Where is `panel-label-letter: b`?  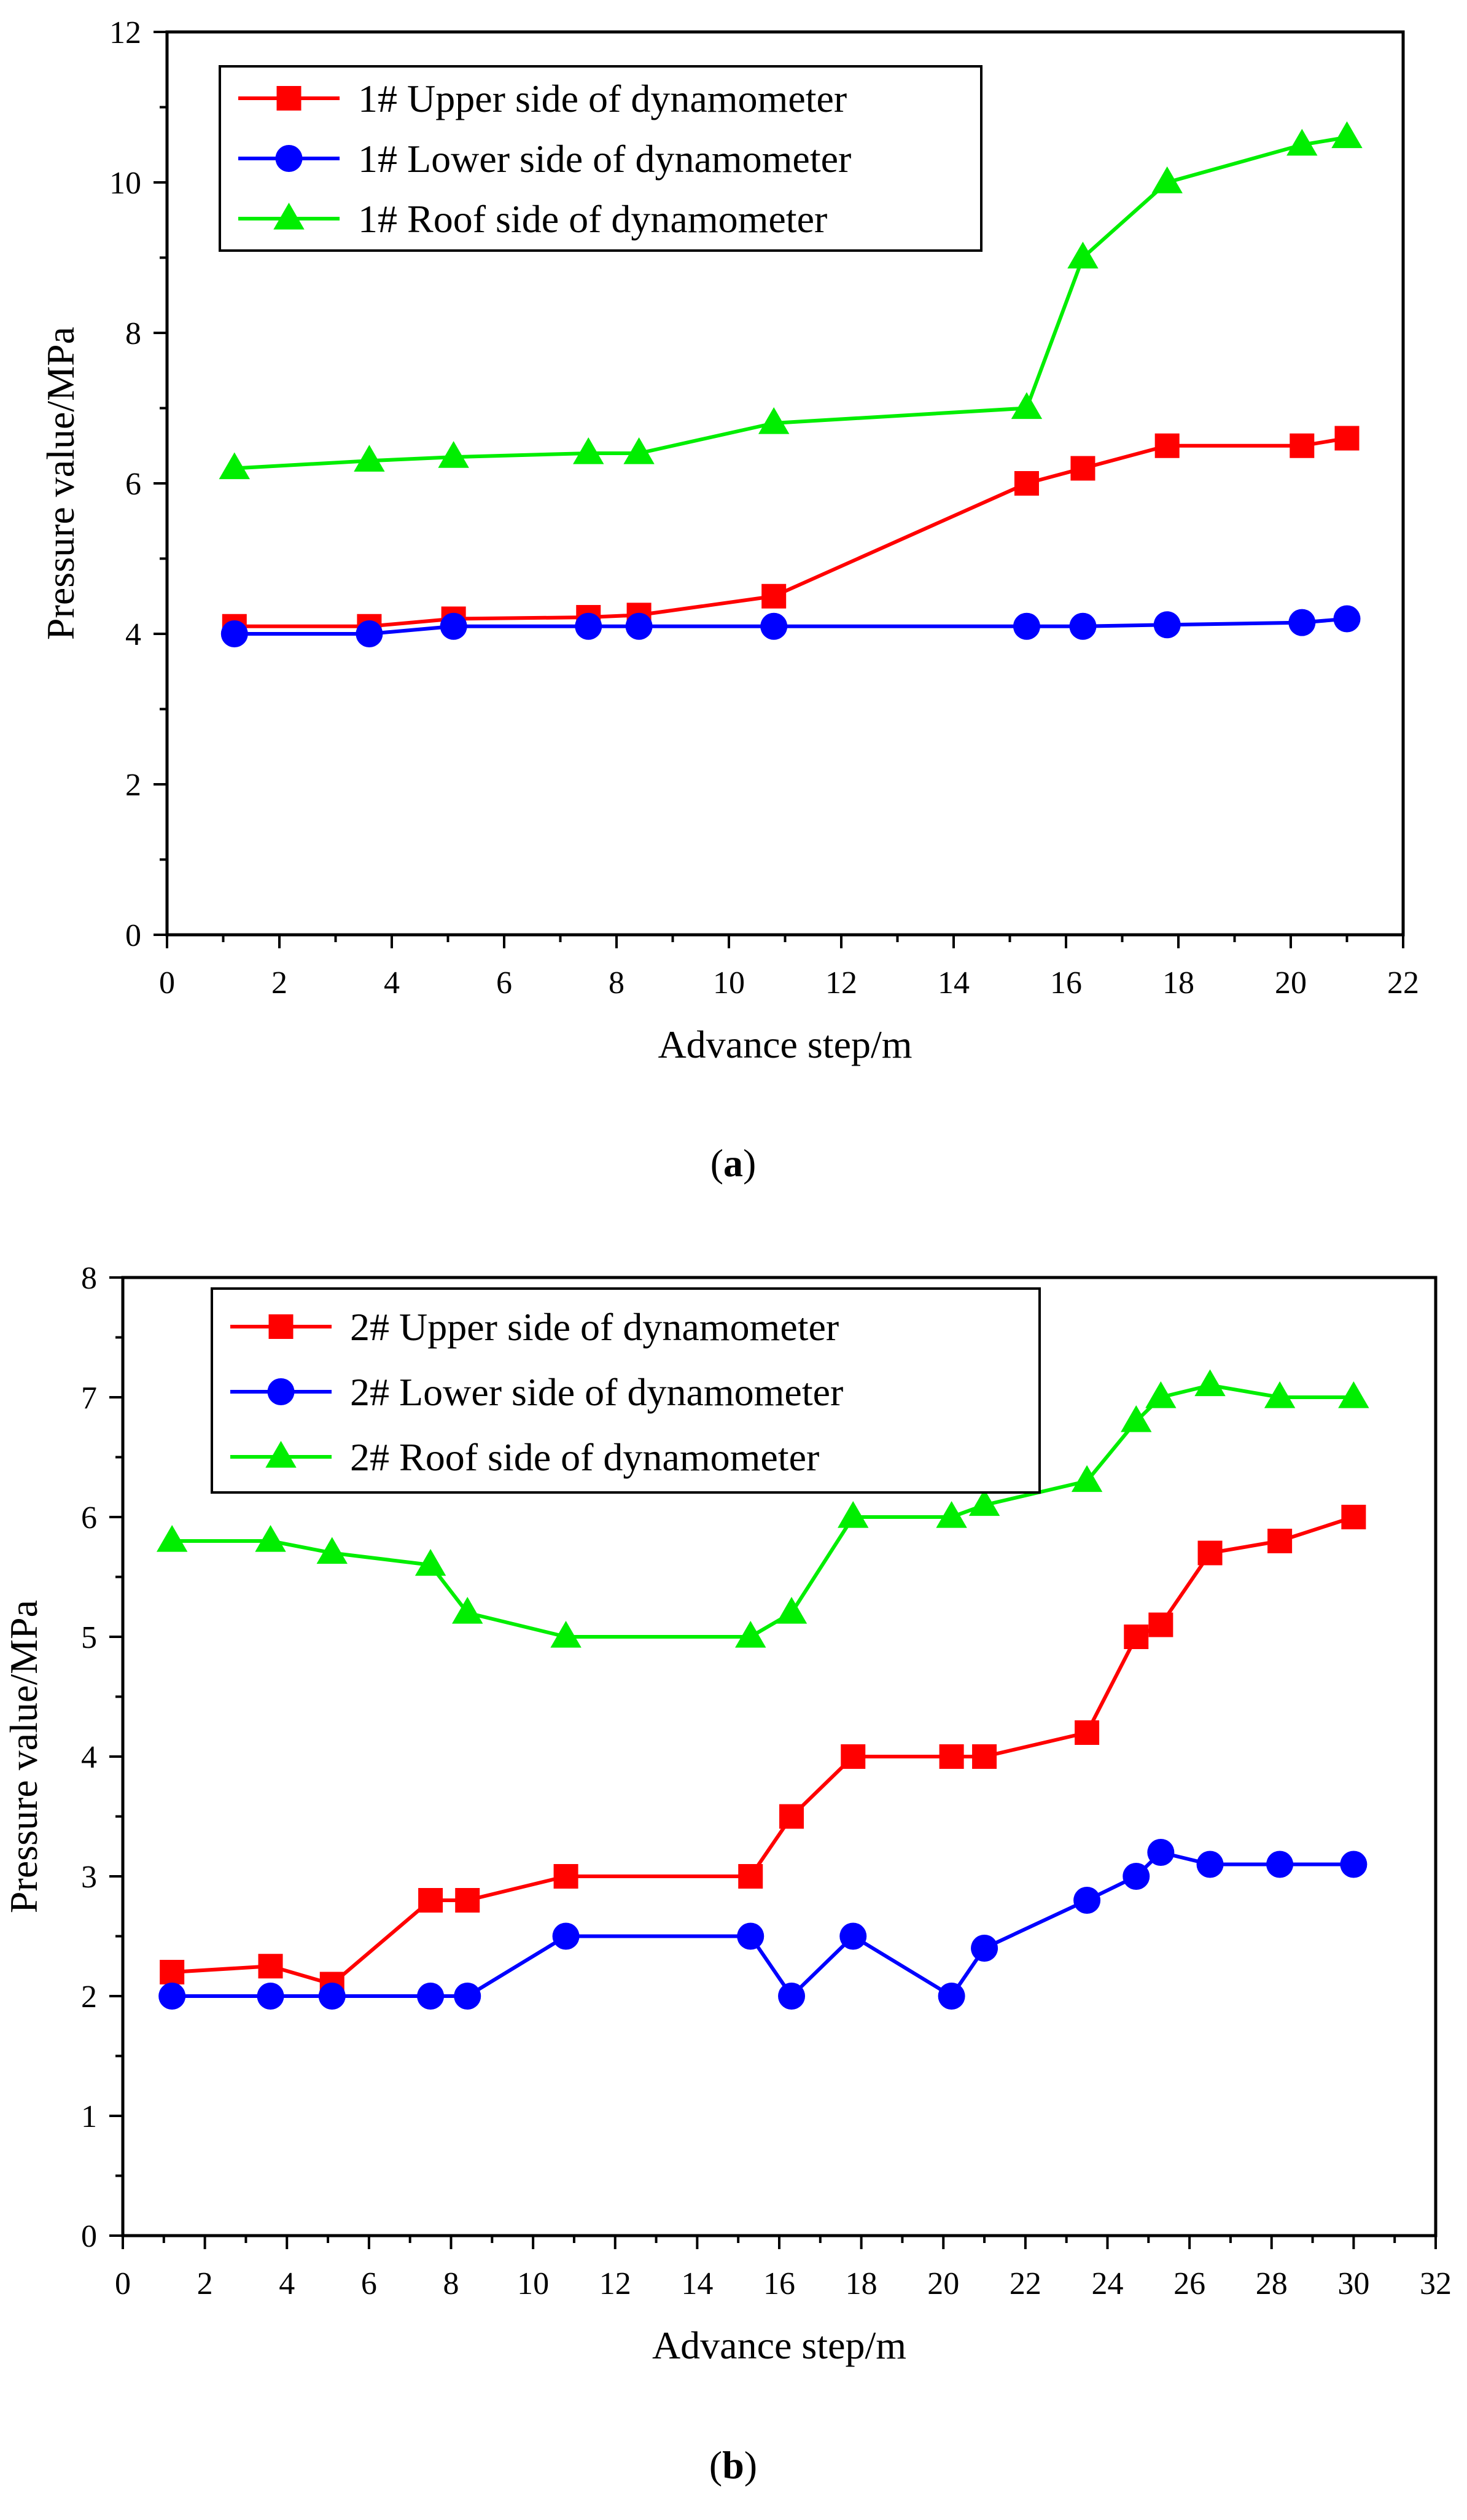 panel-label-letter: b is located at coordinates (733, 2465).